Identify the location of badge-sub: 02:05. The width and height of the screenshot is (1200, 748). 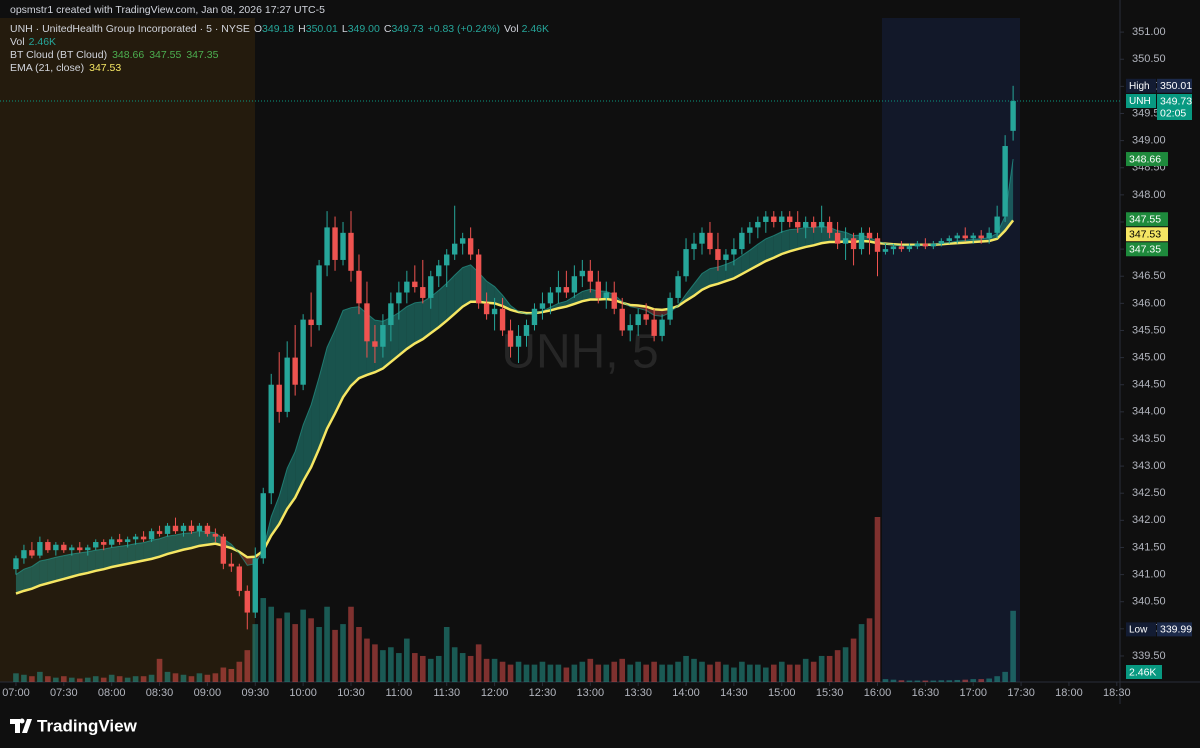
(1173, 113).